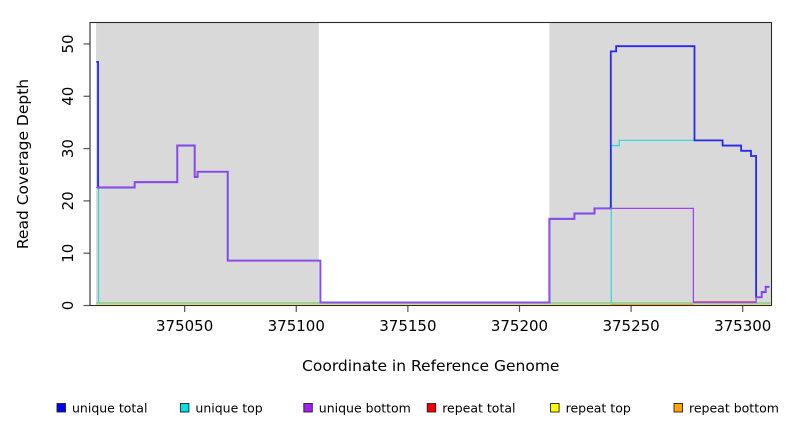 The image size is (792, 432). Describe the element at coordinates (742, 326) in the screenshot. I see `x-tick-label: 375300` at that location.